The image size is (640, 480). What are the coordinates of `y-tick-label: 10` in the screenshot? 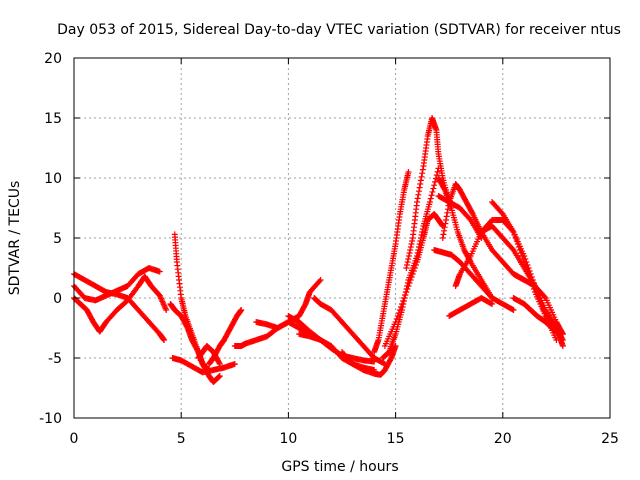 It's located at (53, 179).